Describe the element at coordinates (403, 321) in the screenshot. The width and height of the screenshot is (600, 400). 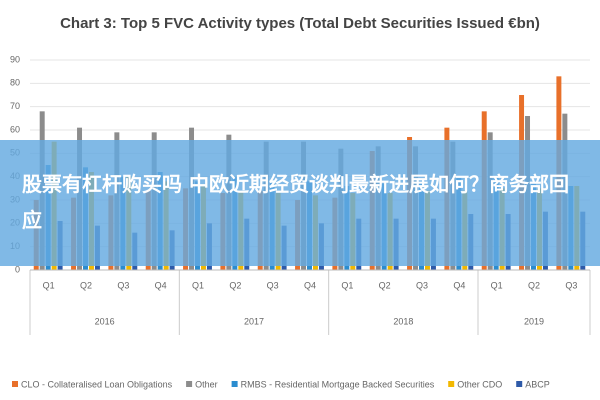
I see `group-label: 2018` at that location.